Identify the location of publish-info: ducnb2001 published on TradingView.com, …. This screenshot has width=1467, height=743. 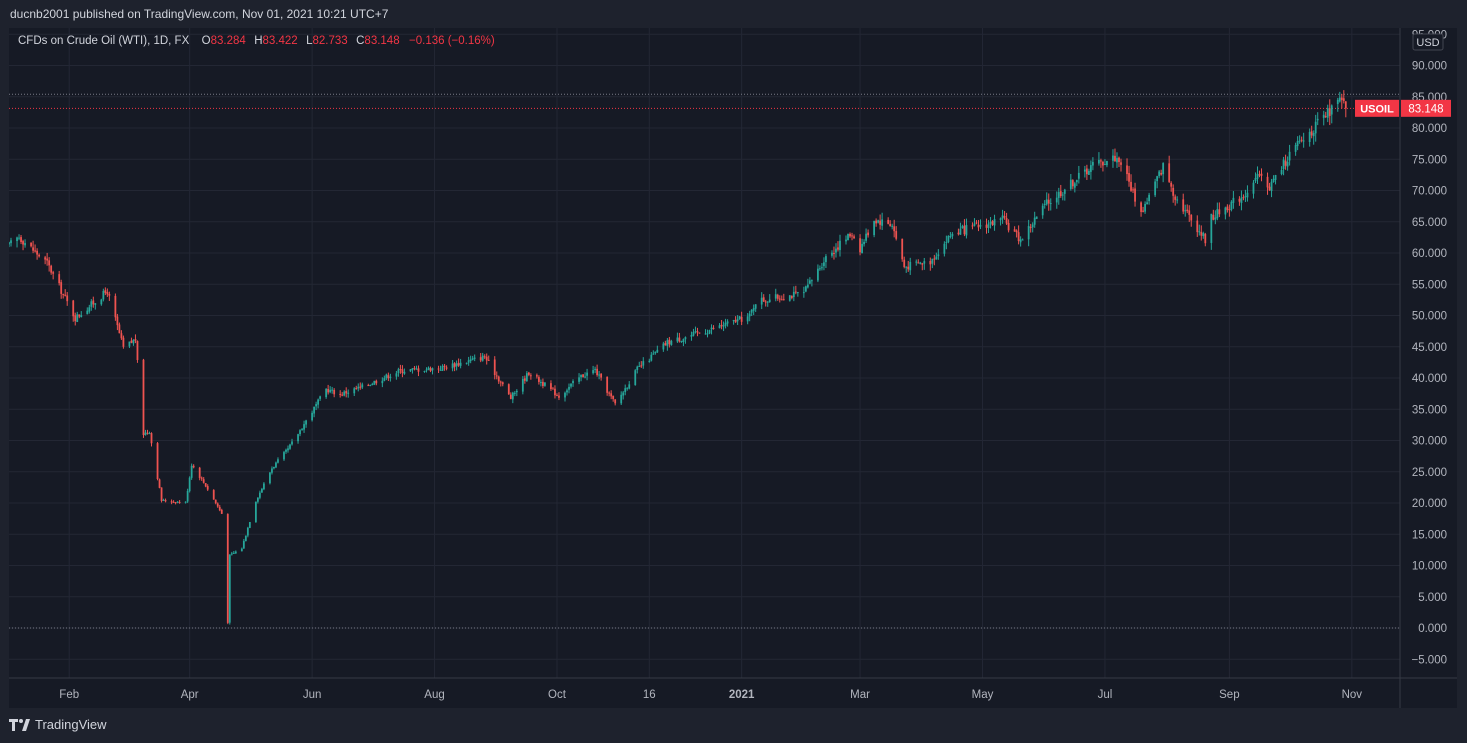
(199, 14).